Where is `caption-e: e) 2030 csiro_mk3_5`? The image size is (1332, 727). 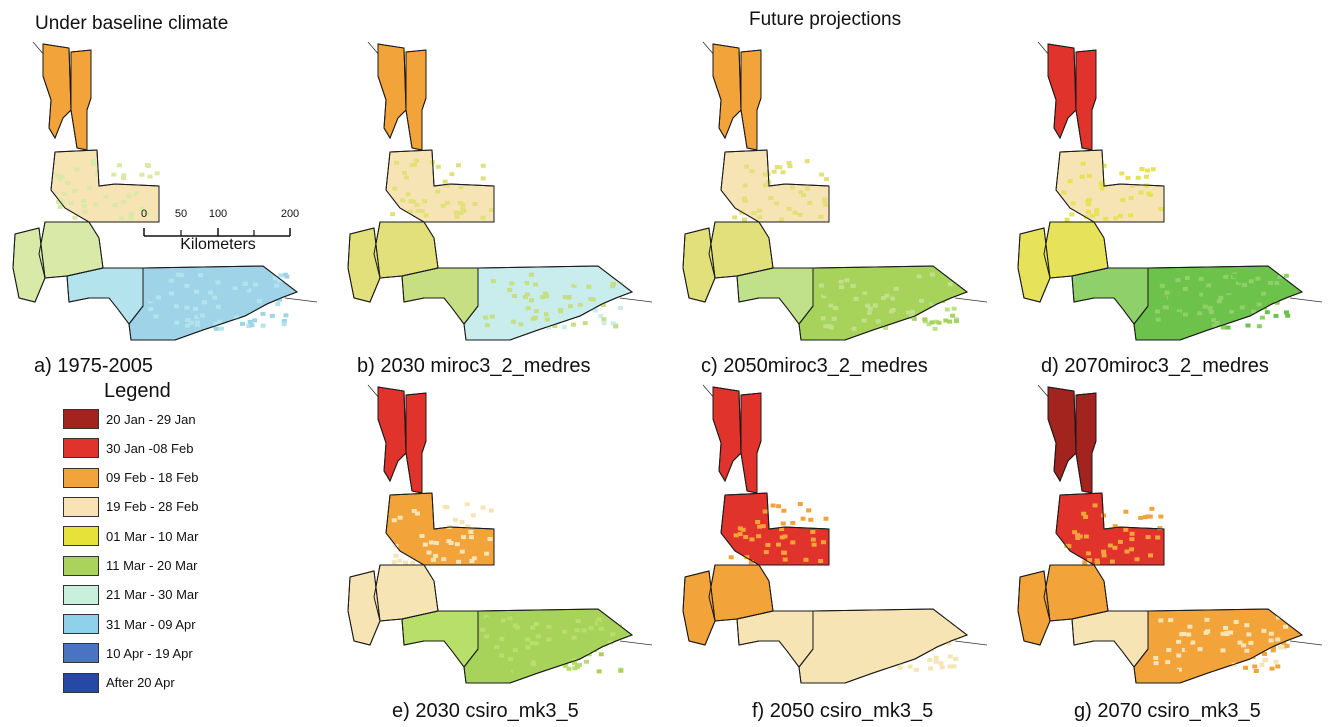
caption-e: e) 2030 csiro_mk3_5 is located at coordinates (485, 711).